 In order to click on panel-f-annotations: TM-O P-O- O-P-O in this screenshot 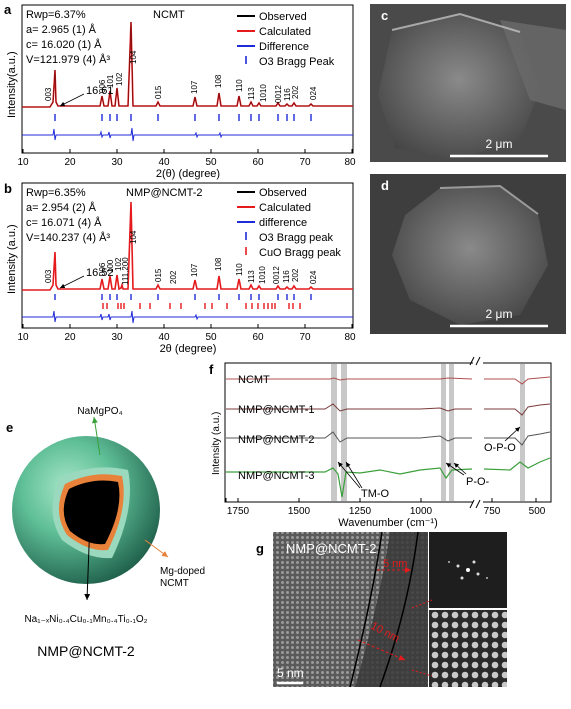, I will do `click(438, 471)`.